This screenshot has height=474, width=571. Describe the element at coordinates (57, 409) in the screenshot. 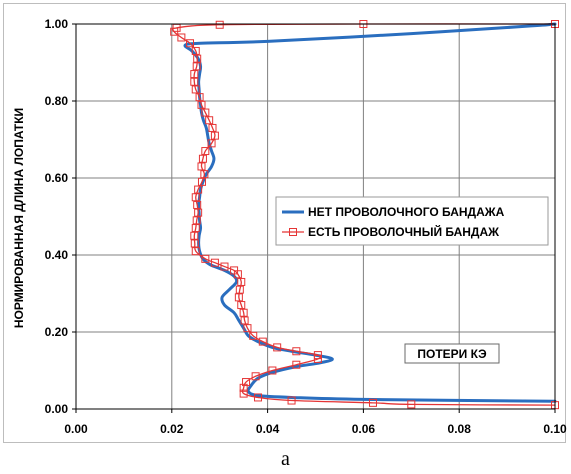

I see `y-tick-label-0: 0.00` at that location.